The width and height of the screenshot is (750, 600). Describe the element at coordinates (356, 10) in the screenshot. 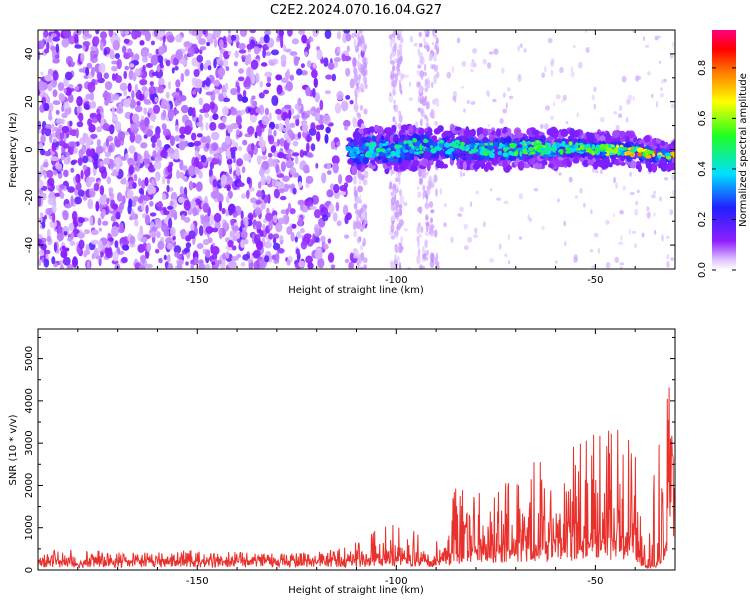

I see `figure-title: C2E2.2024.070.16.04.G27` at that location.